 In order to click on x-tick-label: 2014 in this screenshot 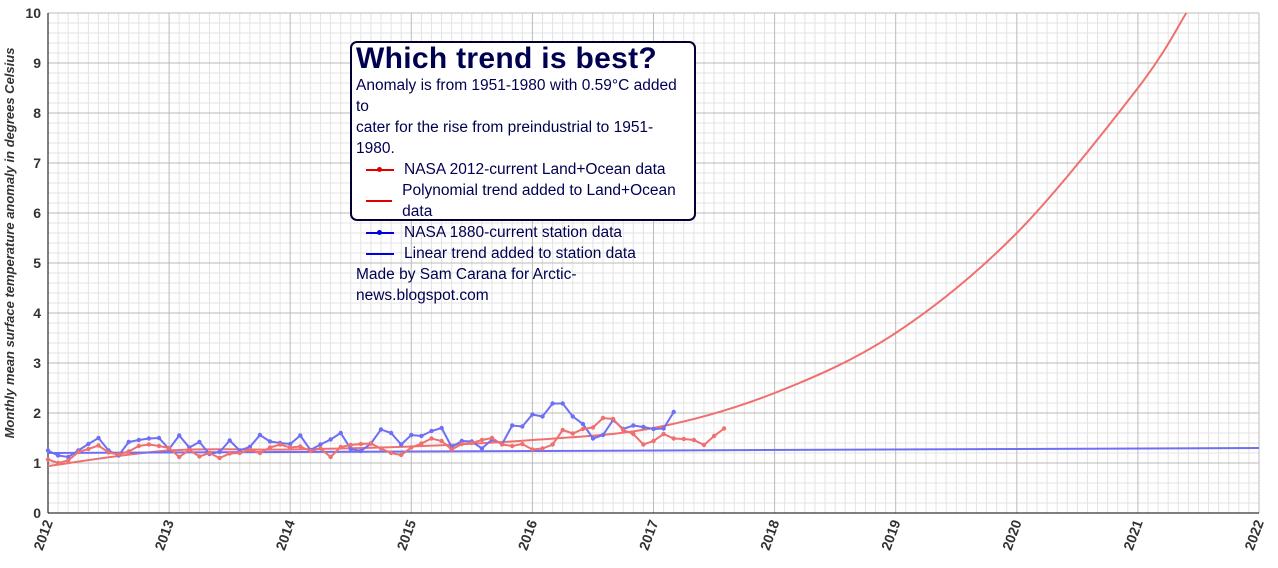, I will do `click(285, 534)`.